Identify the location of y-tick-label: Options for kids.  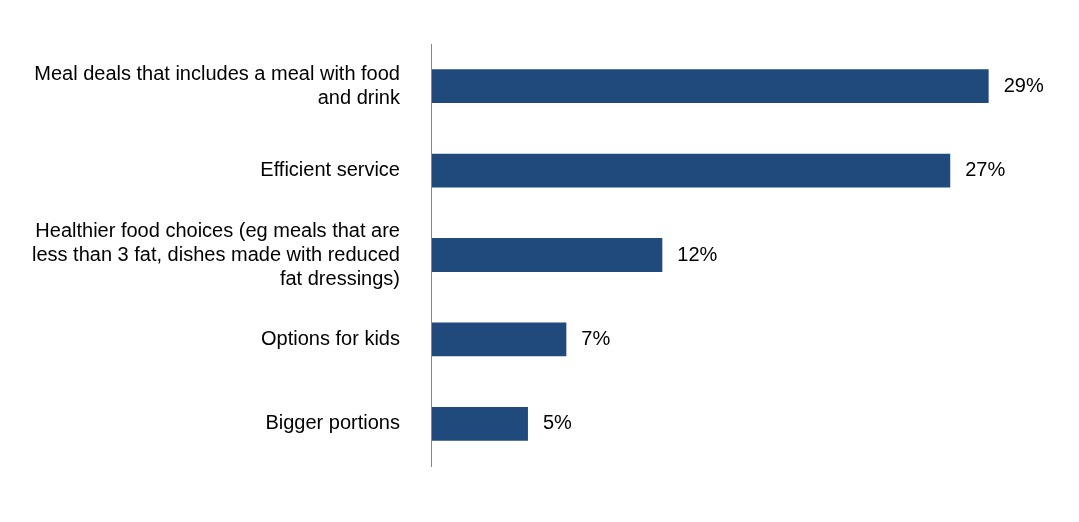
(330, 337).